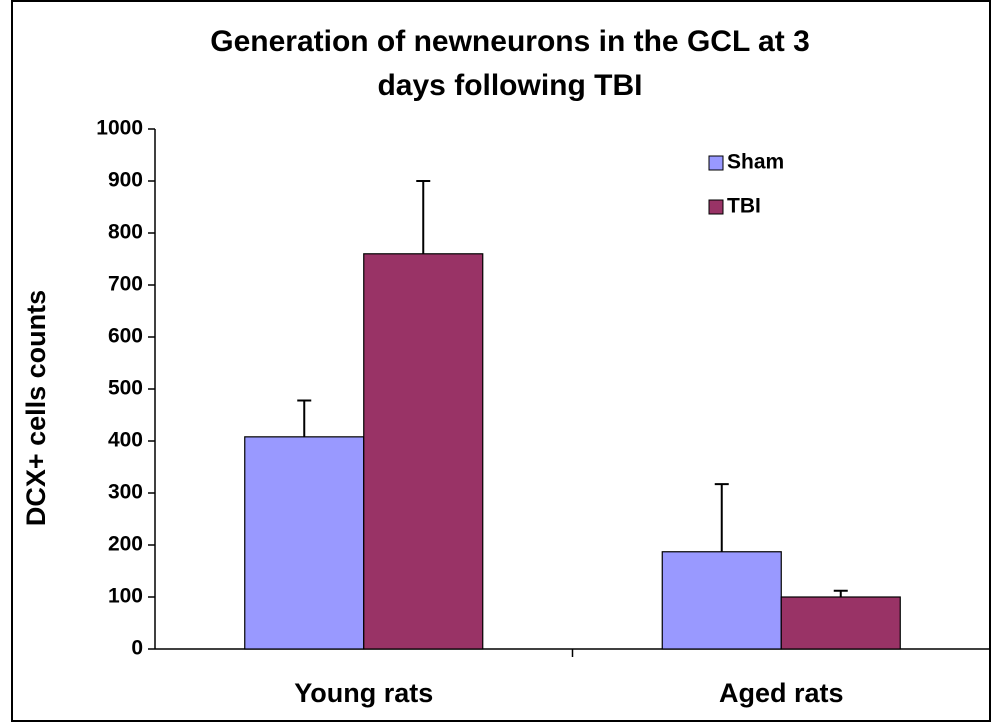 This screenshot has height=722, width=992. What do you see at coordinates (125, 440) in the screenshot?
I see `y-tick-label: 400` at bounding box center [125, 440].